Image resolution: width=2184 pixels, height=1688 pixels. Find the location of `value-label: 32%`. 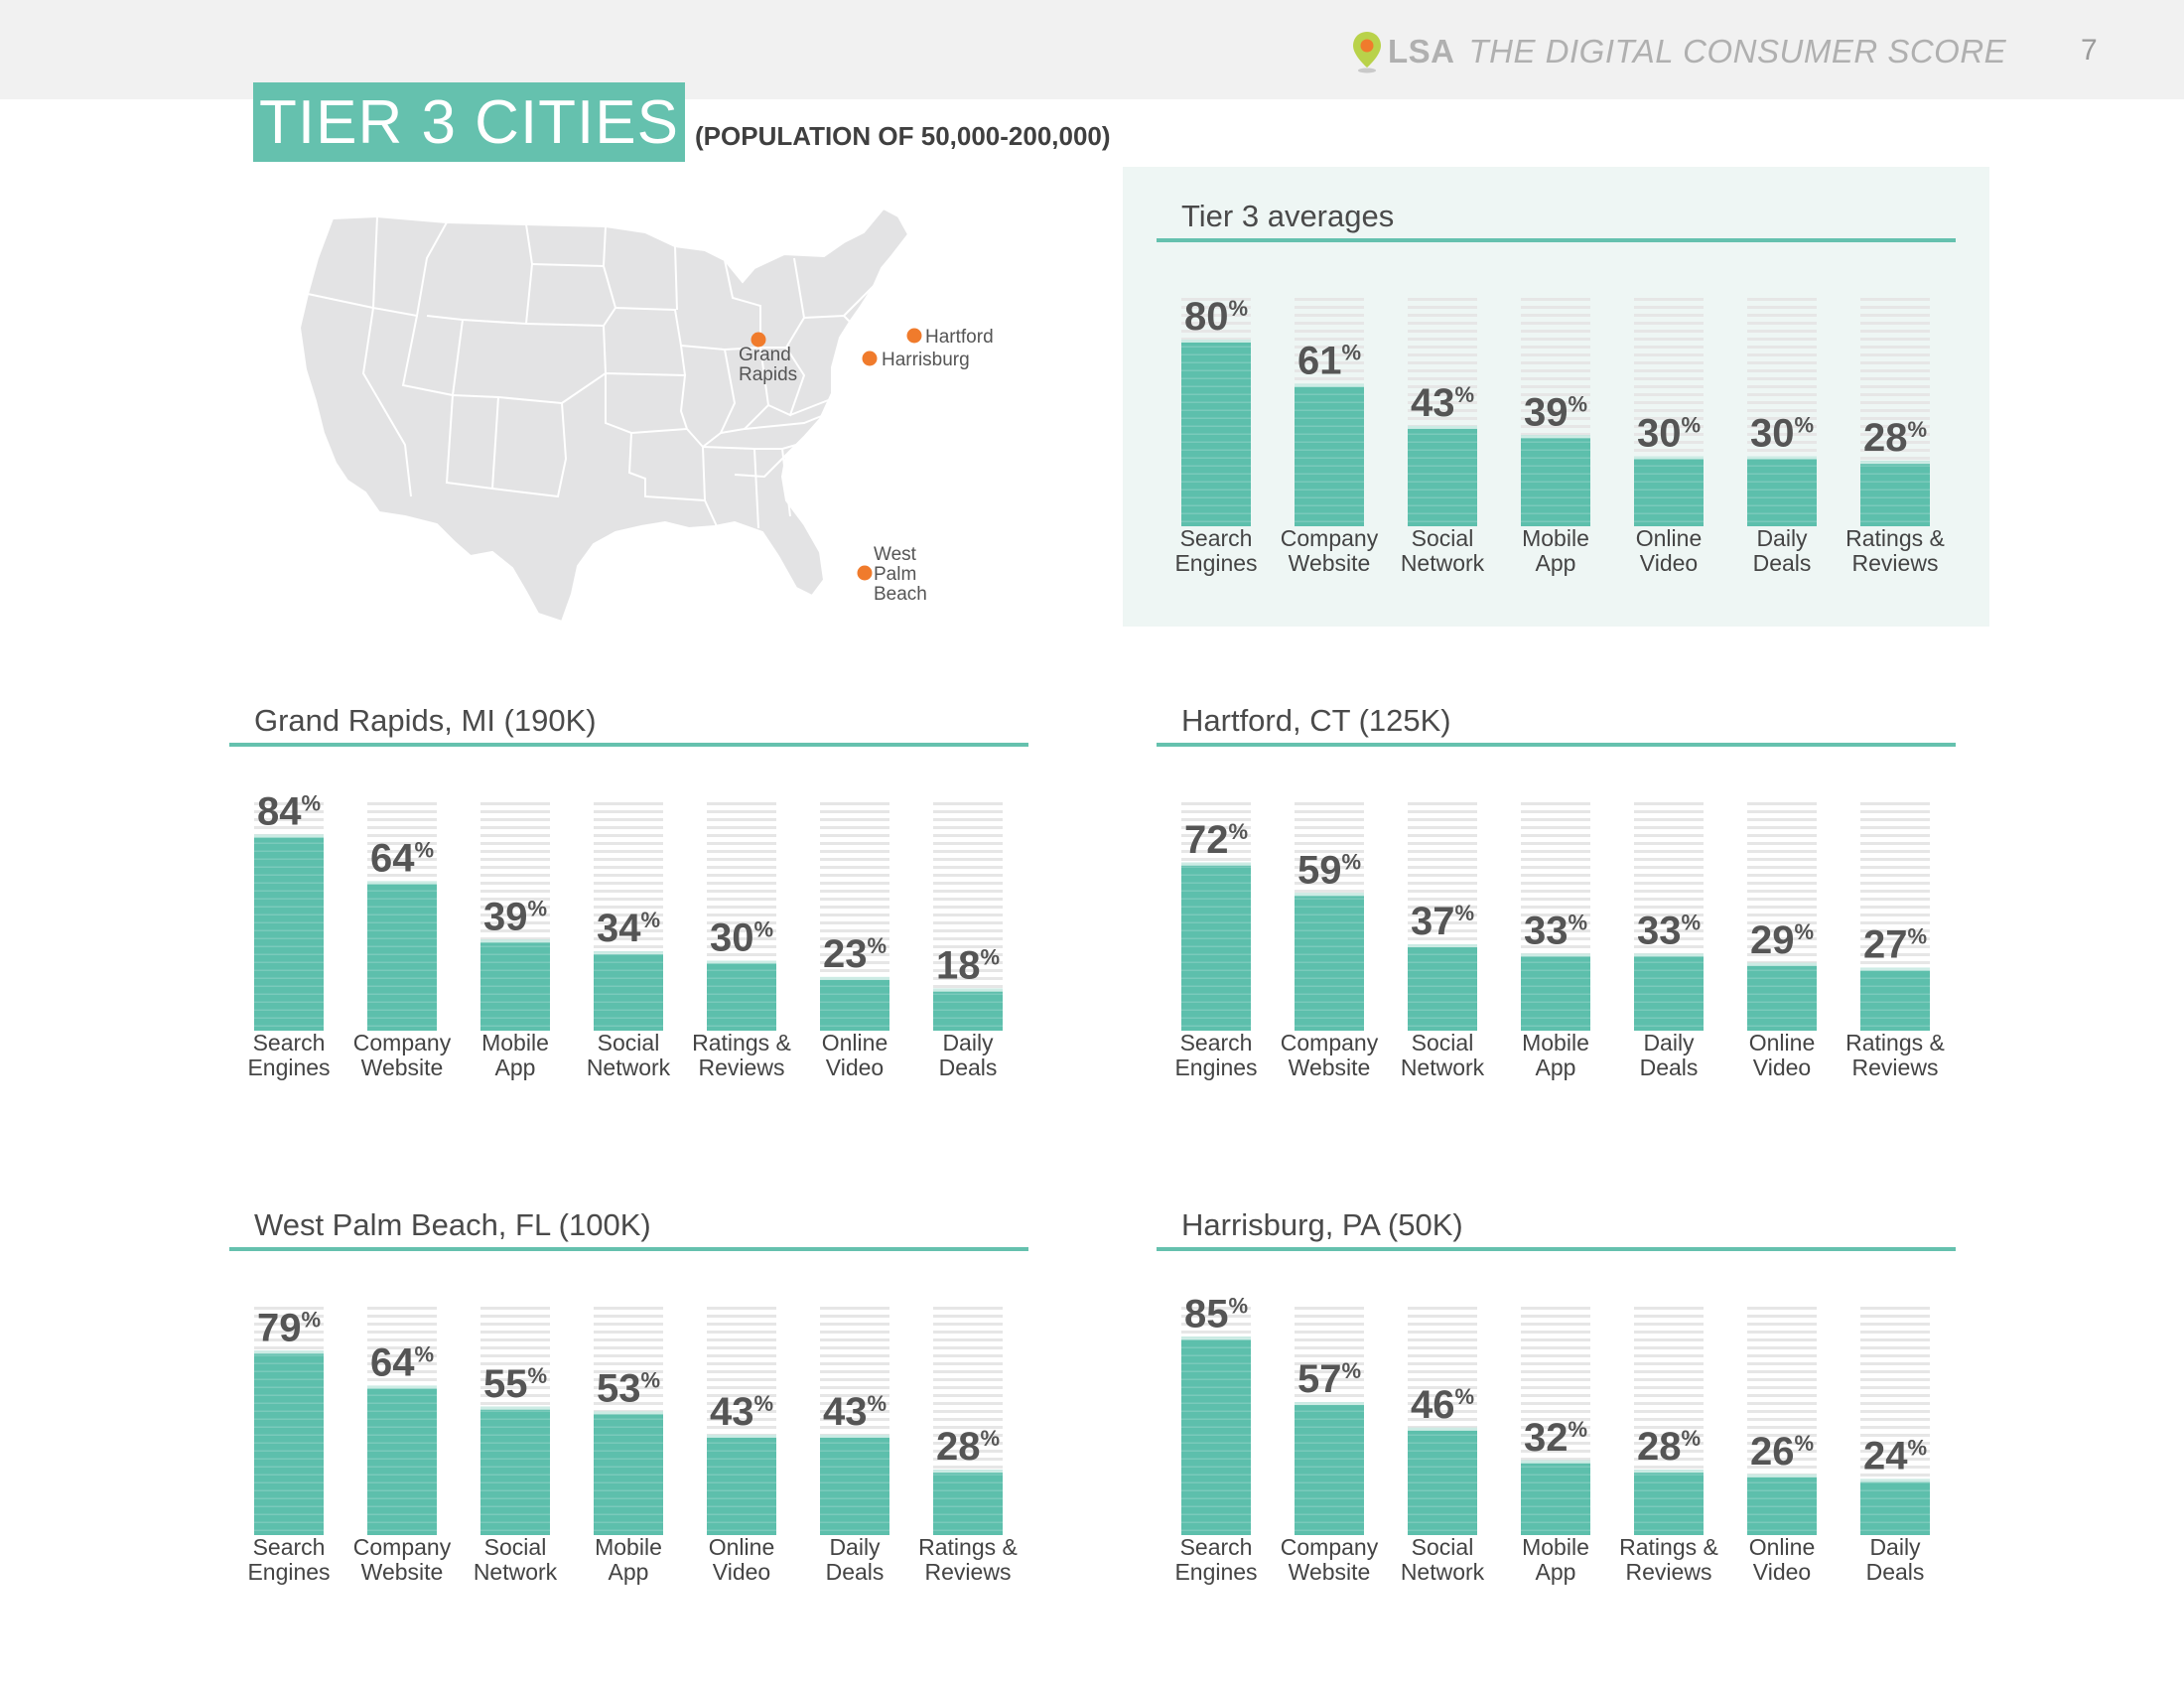

value-label: 32% is located at coordinates (1555, 1438).